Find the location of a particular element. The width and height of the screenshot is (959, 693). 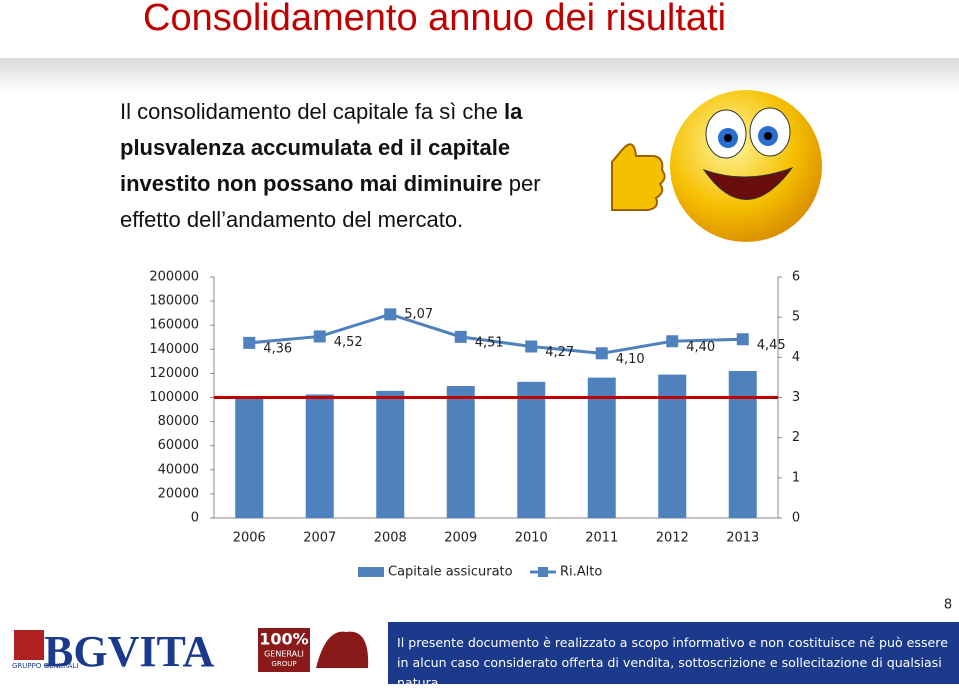

x-tick-label: 2012 is located at coordinates (672, 538).